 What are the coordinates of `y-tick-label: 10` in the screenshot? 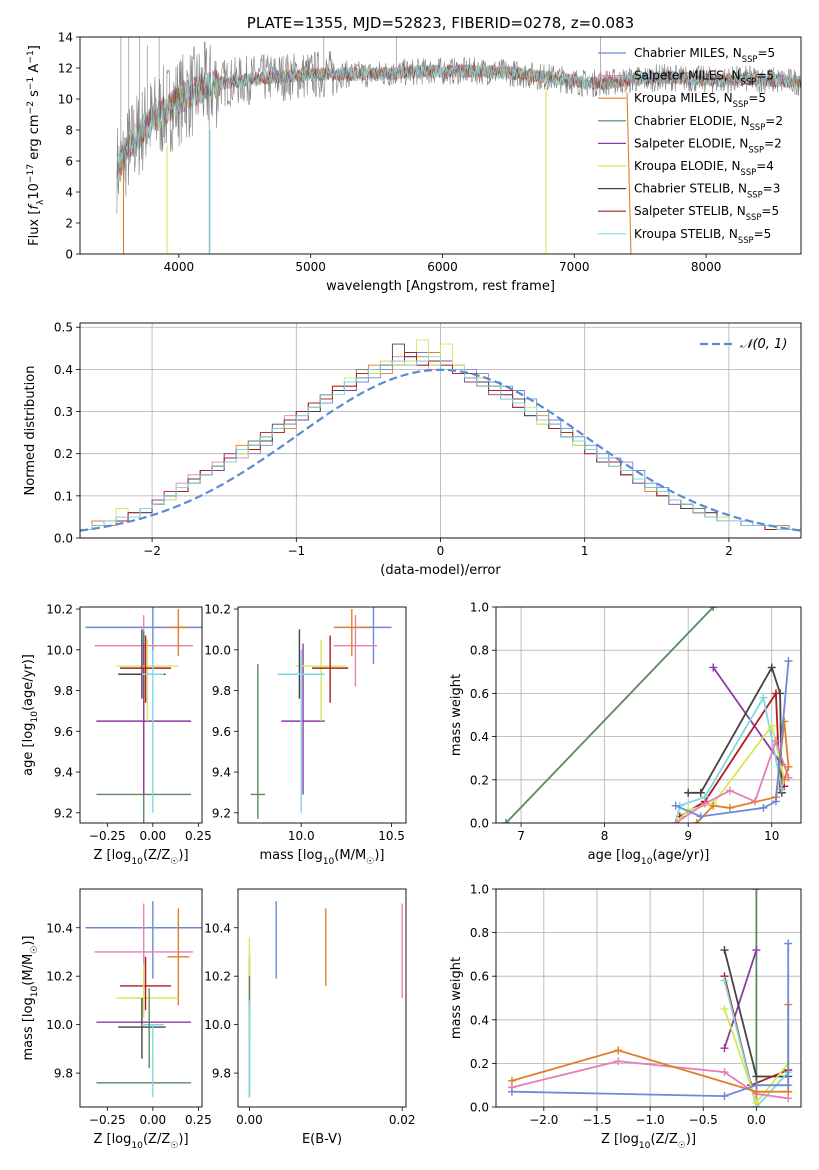 It's located at (65, 100).